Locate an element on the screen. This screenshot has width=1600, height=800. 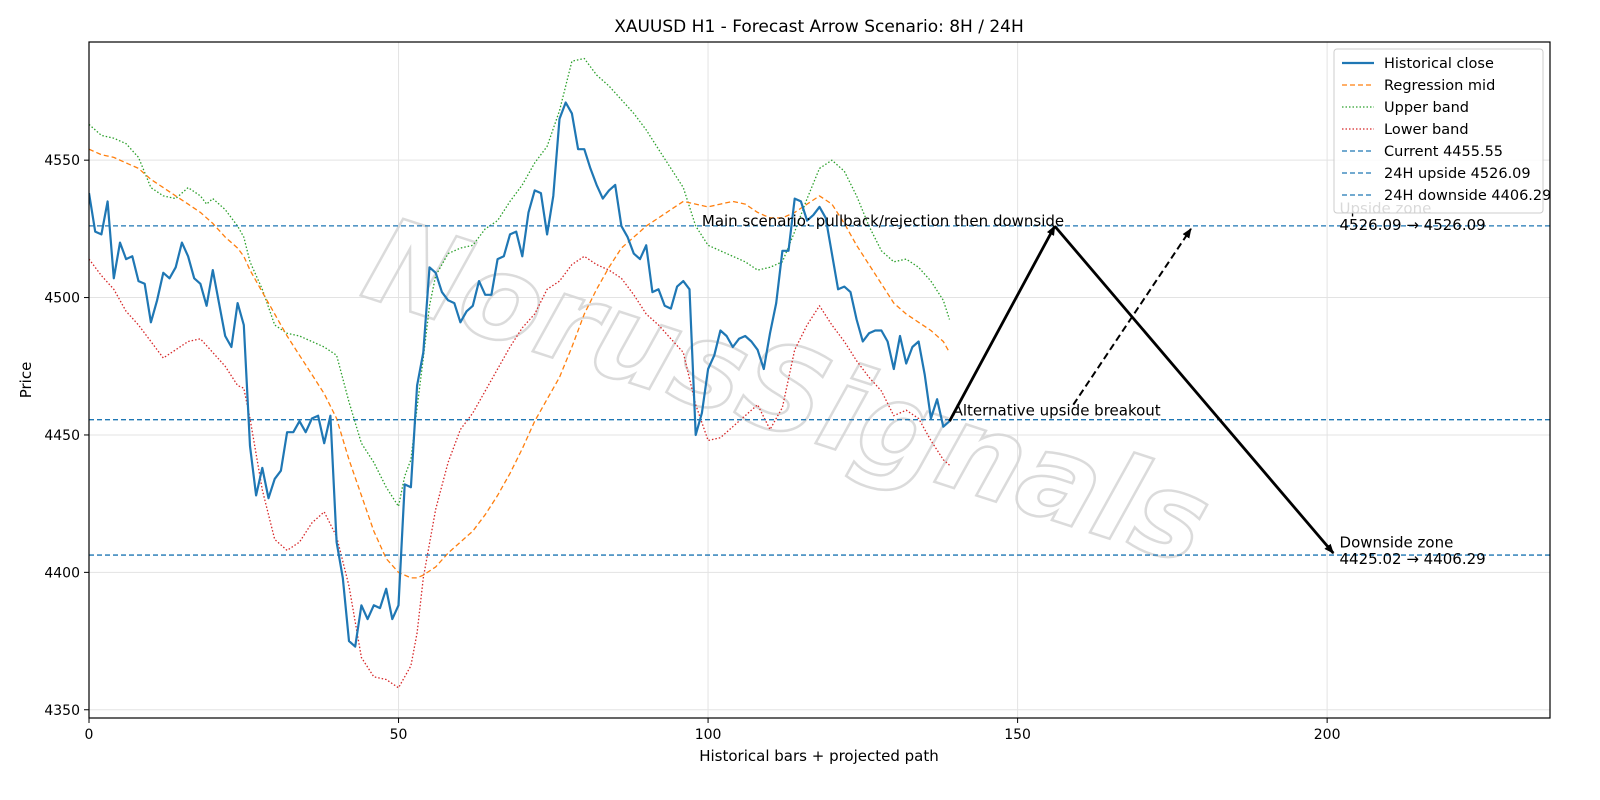
arrow-layer is located at coordinates (1141, 390).